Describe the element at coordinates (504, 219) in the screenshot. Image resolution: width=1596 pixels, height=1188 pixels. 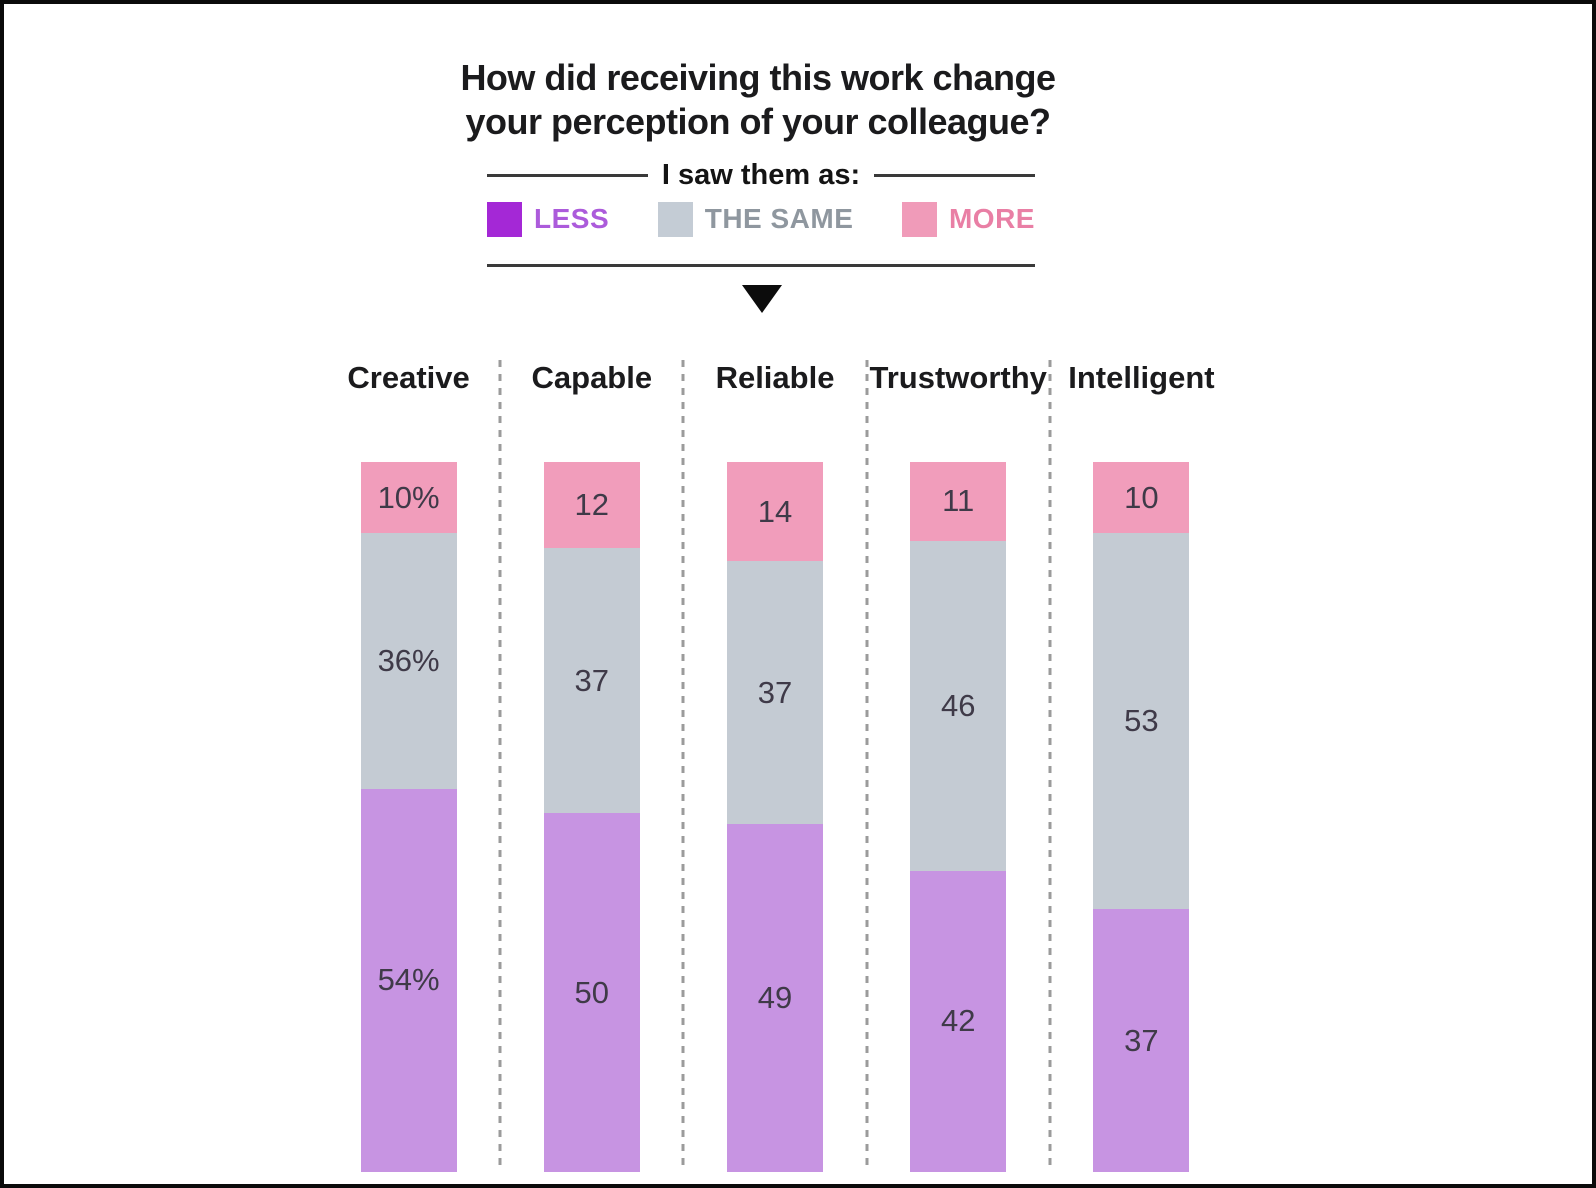
I see `legend-swatch-less` at that location.